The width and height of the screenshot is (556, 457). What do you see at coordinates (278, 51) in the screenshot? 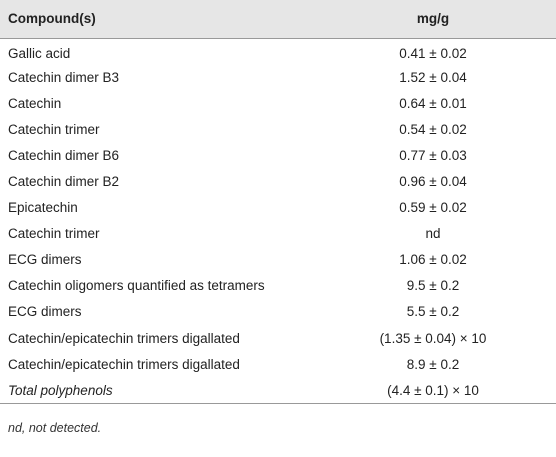
I see `table-row: Gallic acid 0.41 ± 0.02` at bounding box center [278, 51].